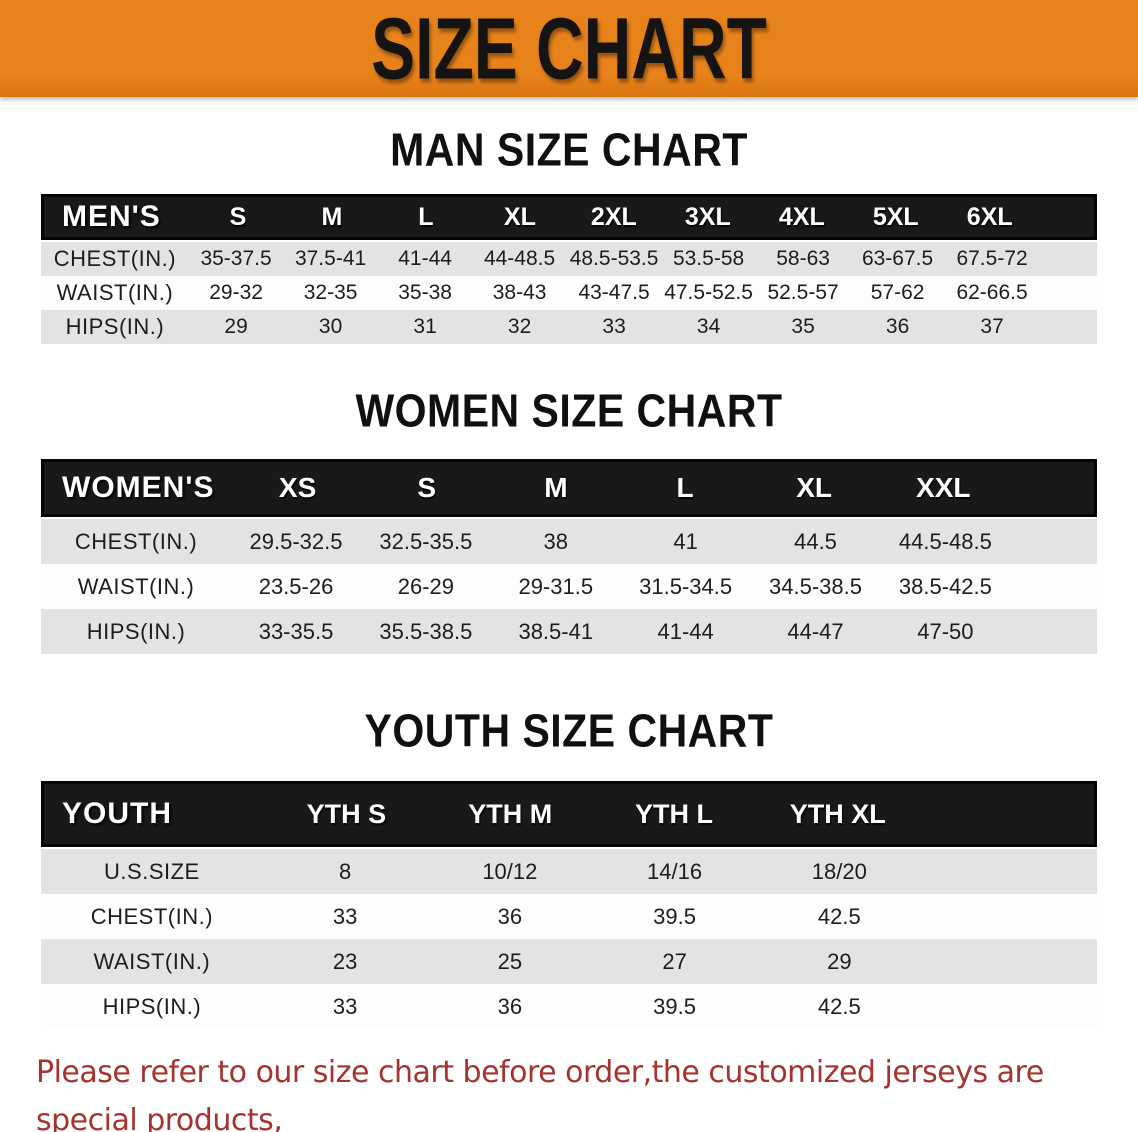 The image size is (1138, 1132). Describe the element at coordinates (236, 292) in the screenshot. I see `size-value: 29-32` at that location.